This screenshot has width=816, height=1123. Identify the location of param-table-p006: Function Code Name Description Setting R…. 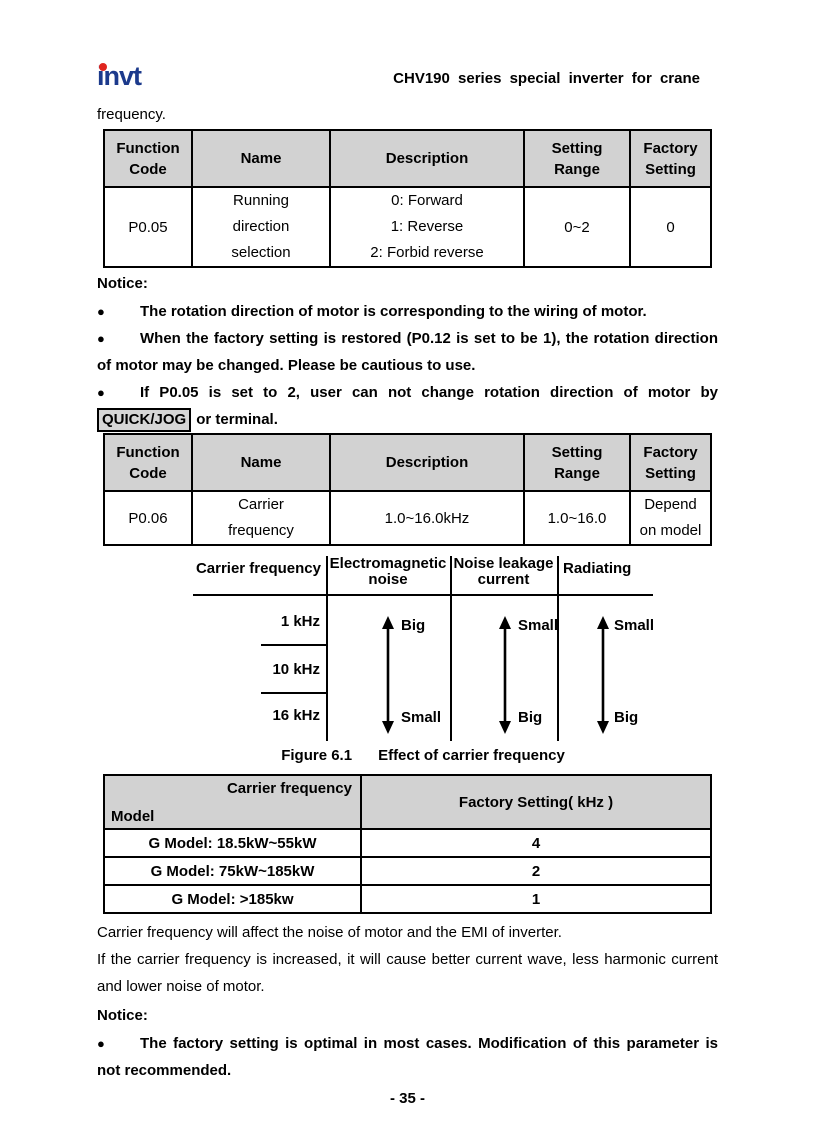
(407, 489).